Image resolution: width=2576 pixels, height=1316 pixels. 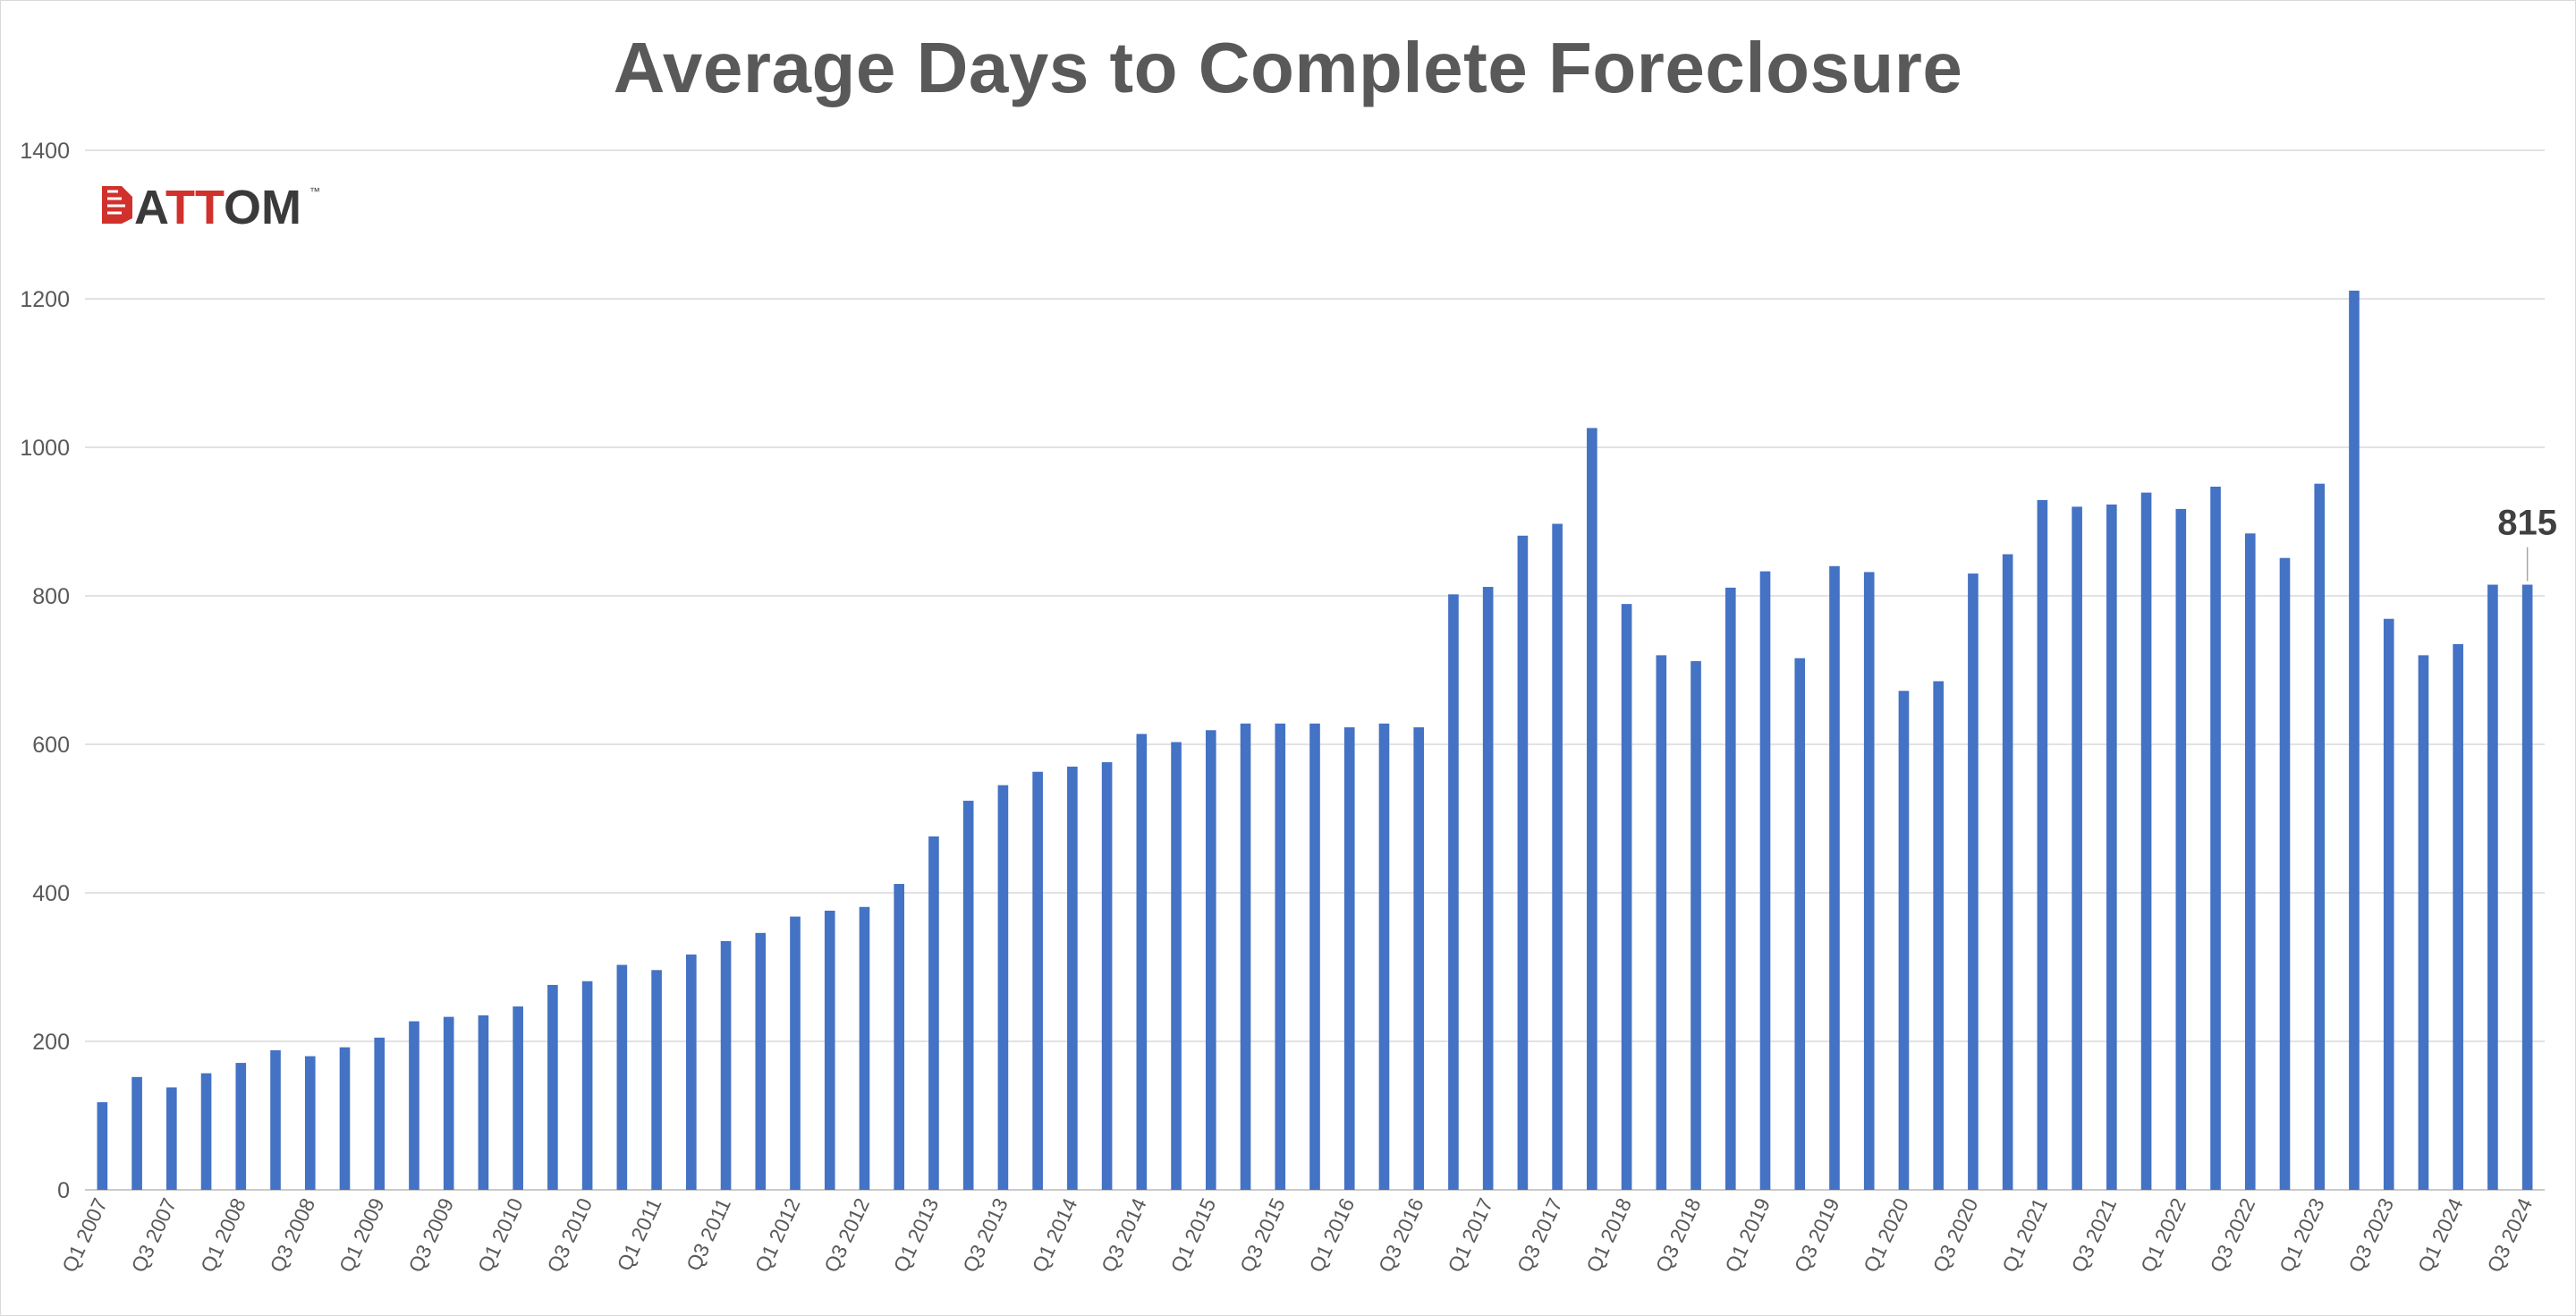 What do you see at coordinates (968, 995) in the screenshot?
I see `bar-Q2-2013` at bounding box center [968, 995].